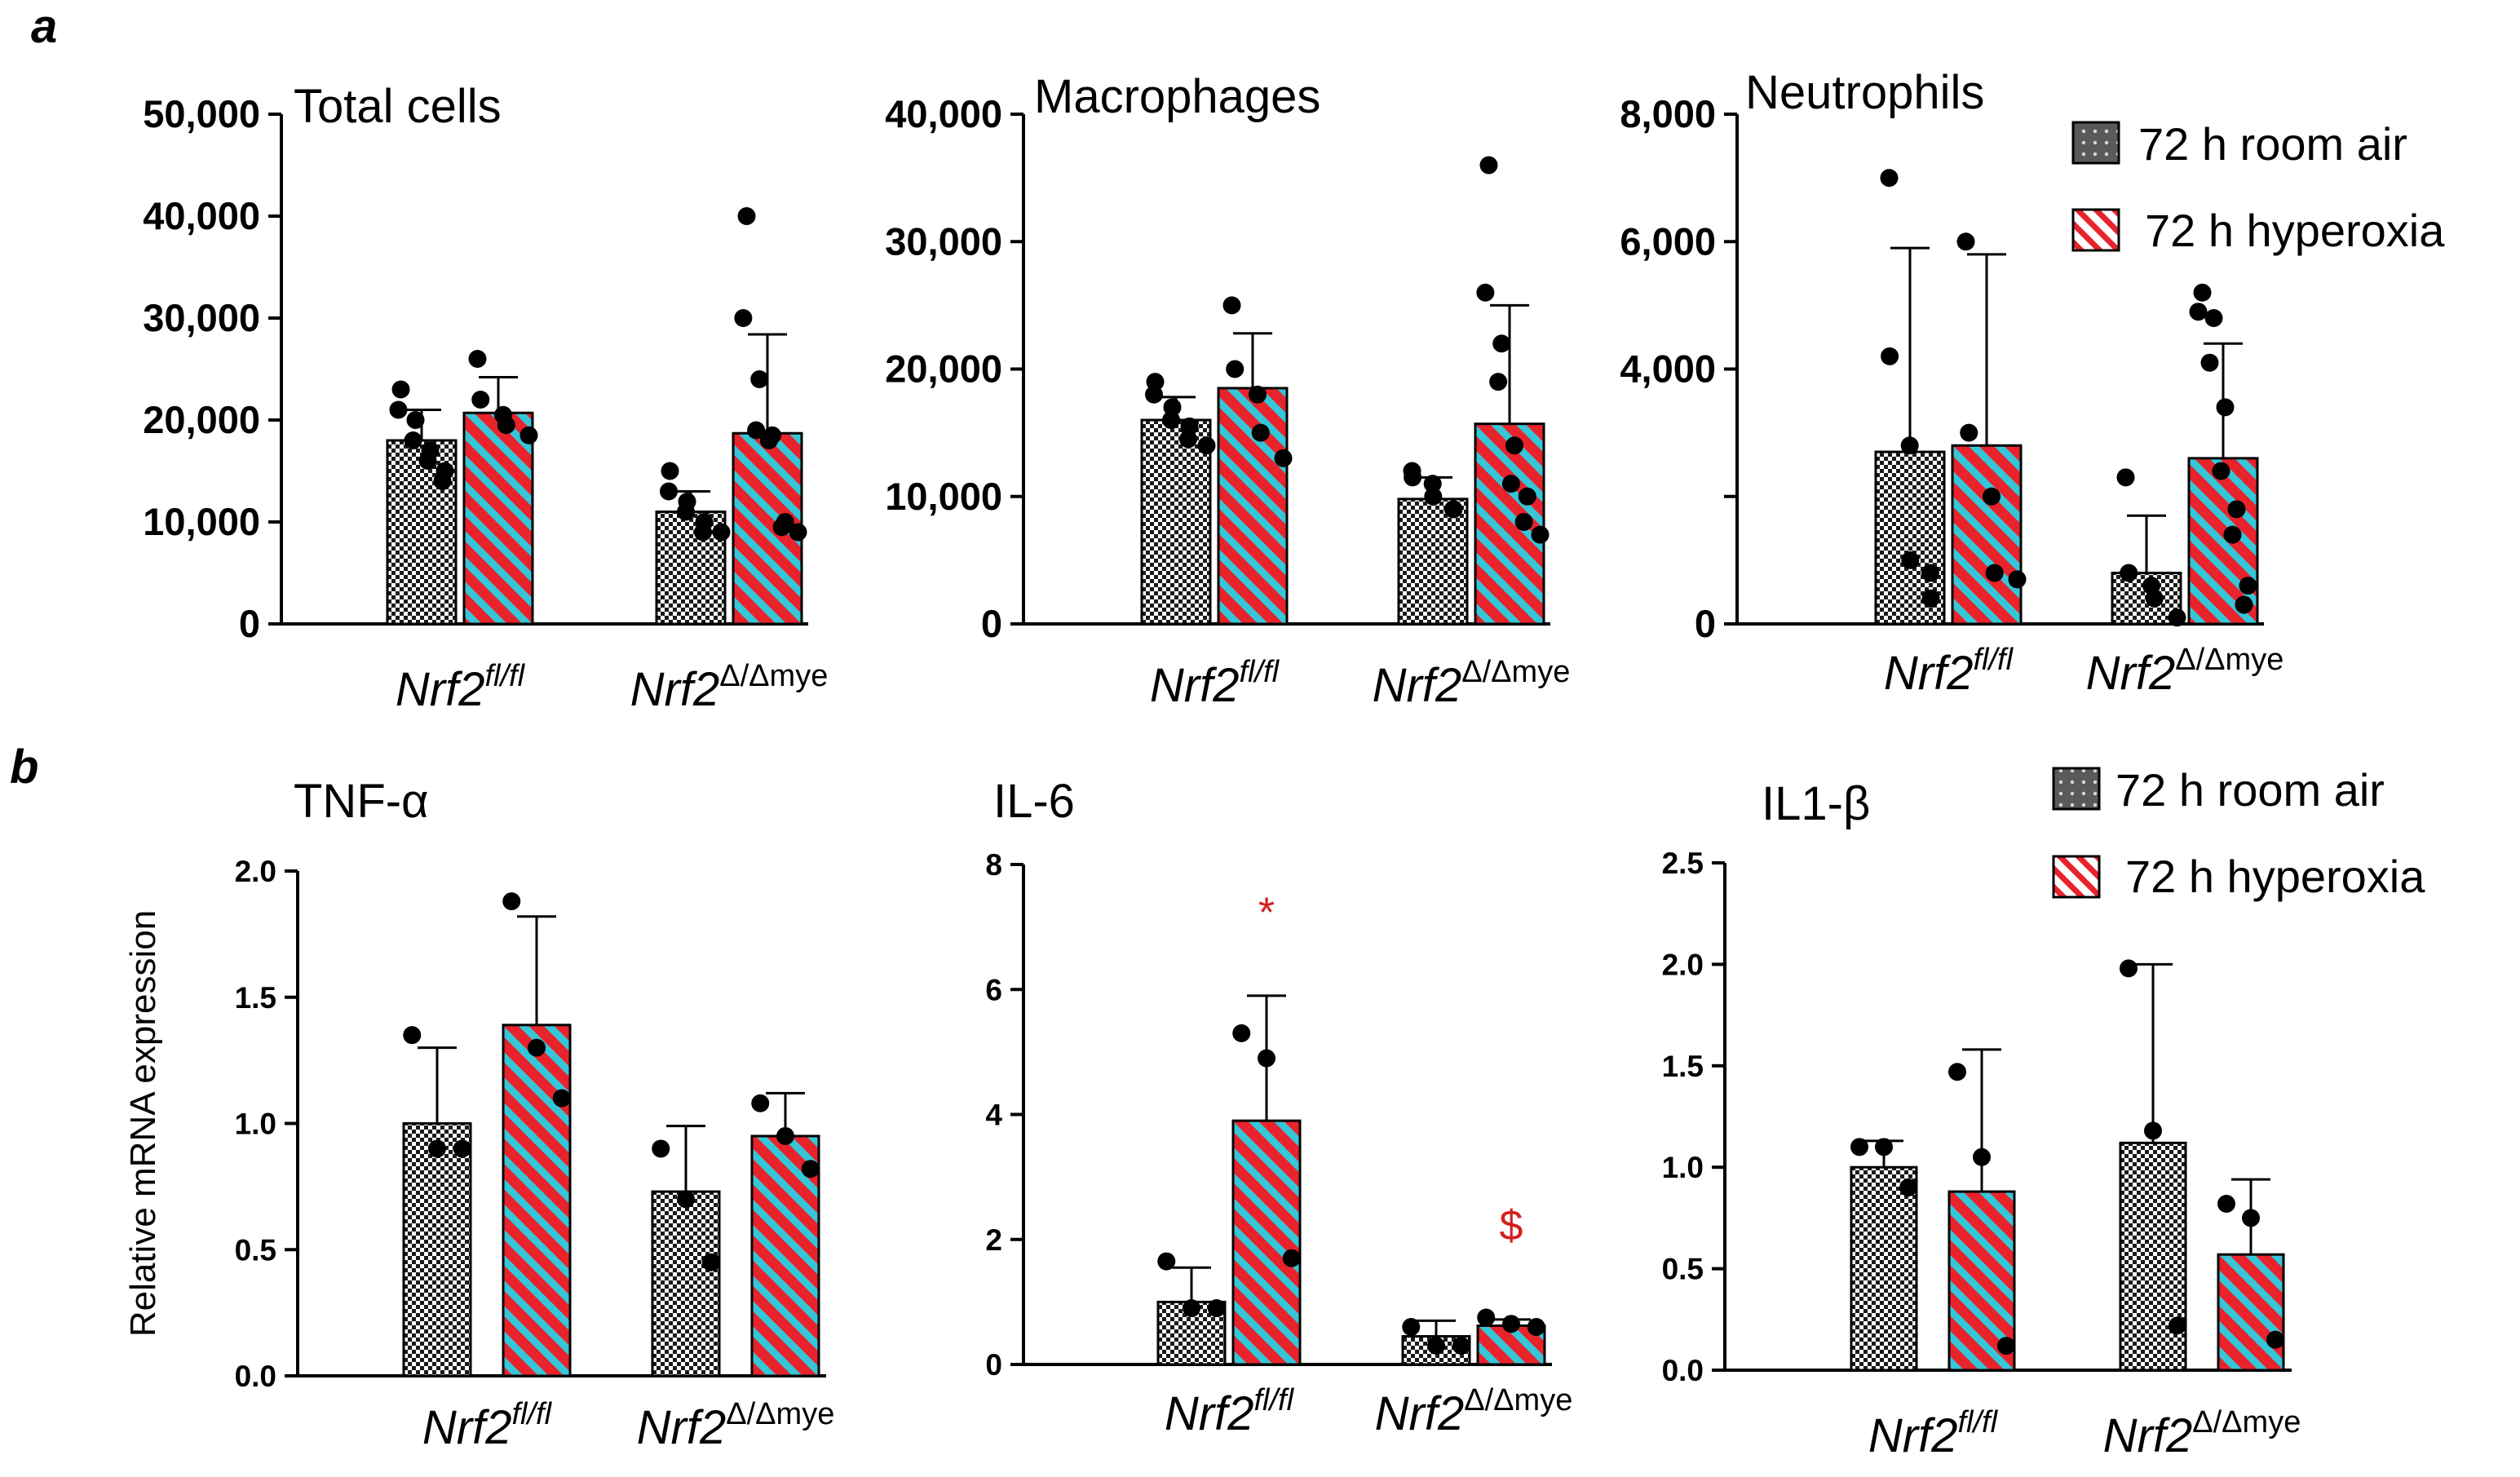 The width and height of the screenshot is (2520, 1477). I want to click on category-superscript: Δ/Δmye, so click(1518, 1400).